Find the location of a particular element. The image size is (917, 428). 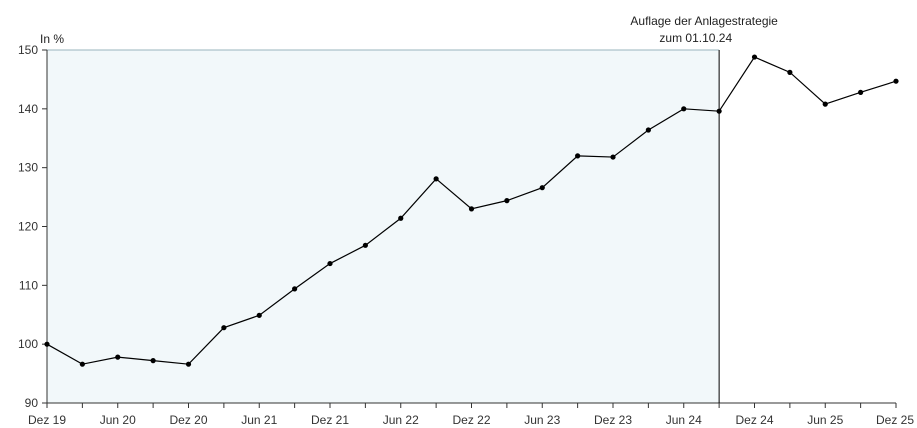

y-tick-label: 110 is located at coordinates (28, 285).